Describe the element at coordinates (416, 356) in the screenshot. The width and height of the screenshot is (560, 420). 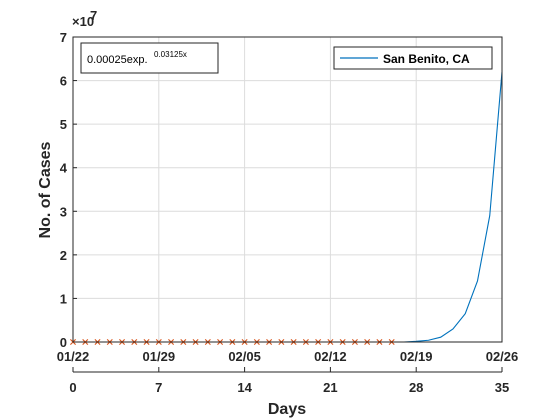
I see `date-tick-label: 02/19` at that location.